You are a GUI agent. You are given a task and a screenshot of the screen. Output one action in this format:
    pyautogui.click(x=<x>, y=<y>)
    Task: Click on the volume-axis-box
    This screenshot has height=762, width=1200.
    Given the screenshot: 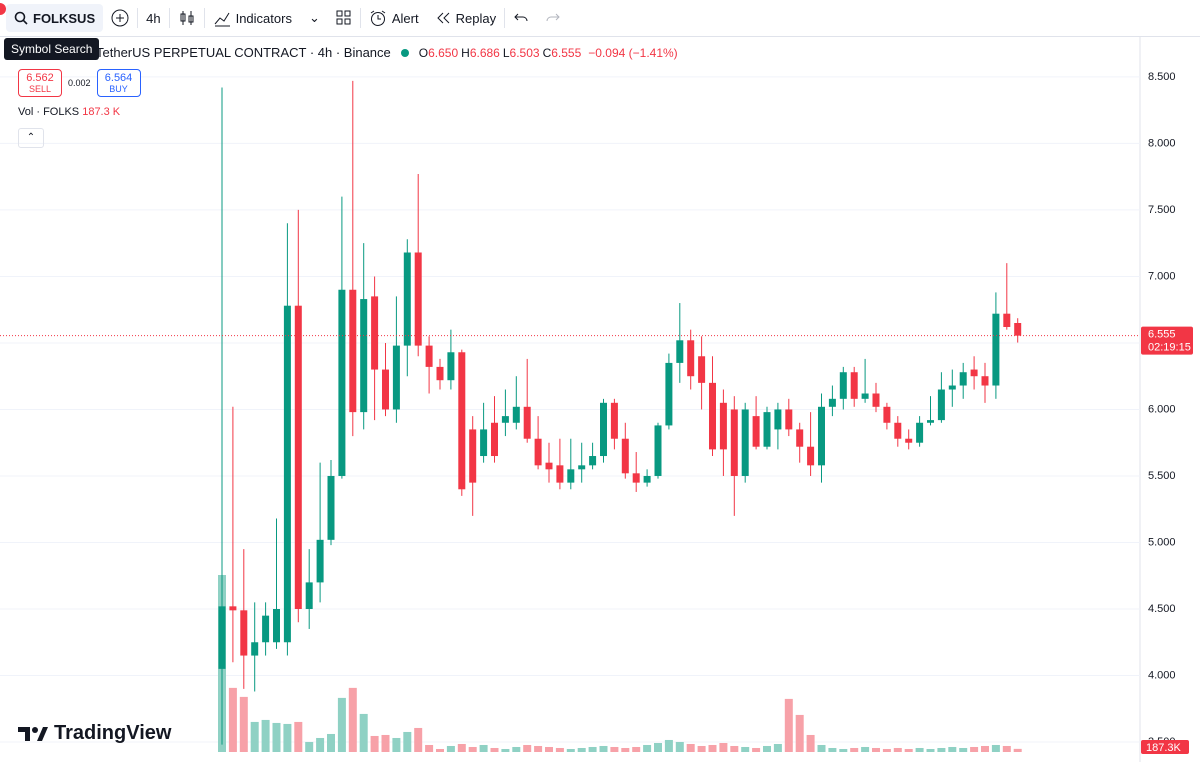 What is the action you would take?
    pyautogui.click(x=1165, y=747)
    